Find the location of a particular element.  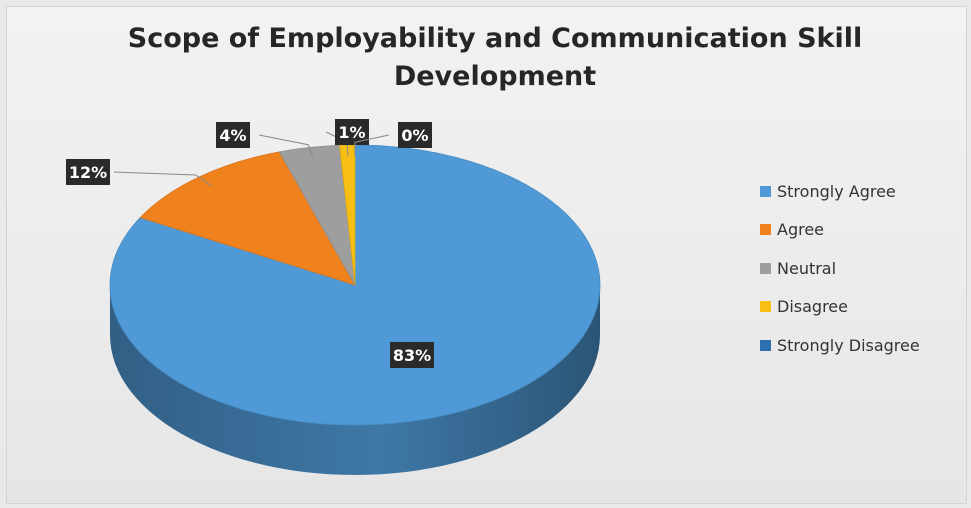

legend-item-strongly-agree: Strongly Agree is located at coordinates (840, 191).